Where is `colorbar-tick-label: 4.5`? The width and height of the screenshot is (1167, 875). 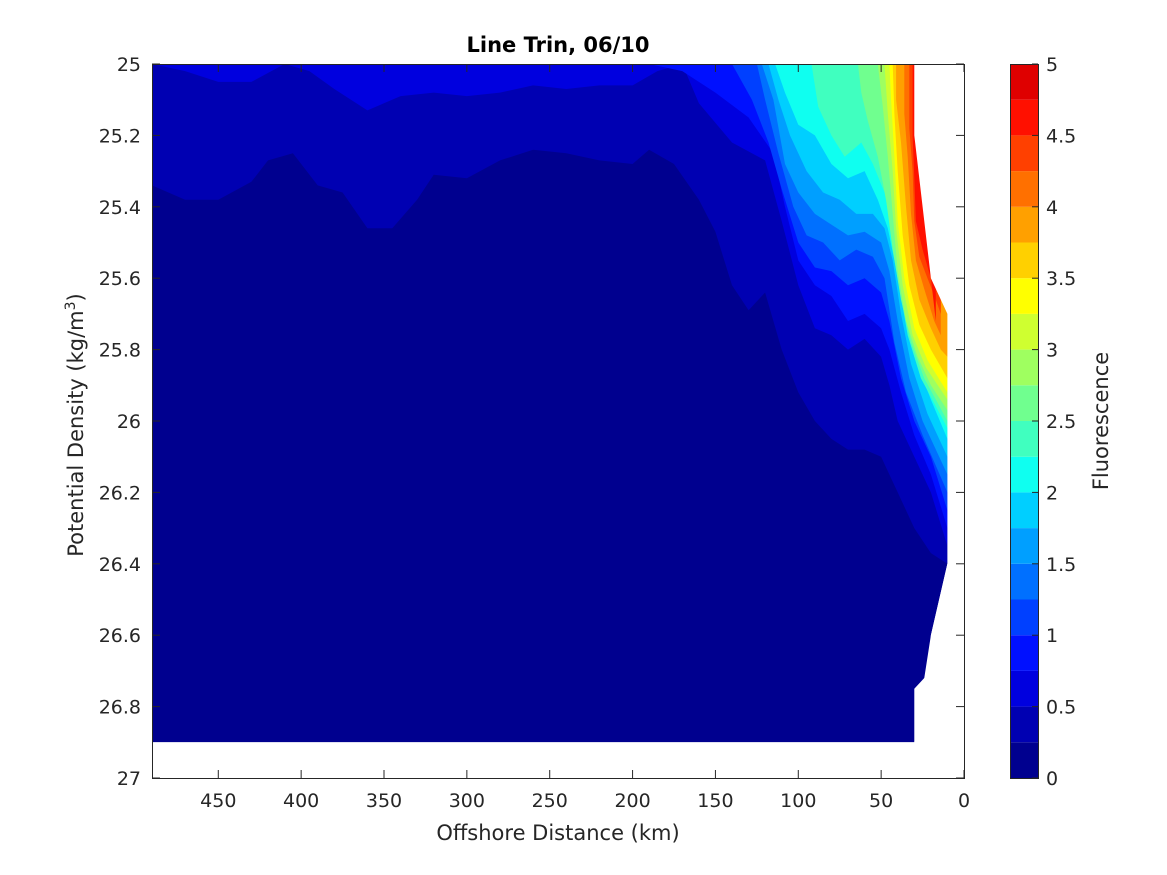 colorbar-tick-label: 4.5 is located at coordinates (1061, 136).